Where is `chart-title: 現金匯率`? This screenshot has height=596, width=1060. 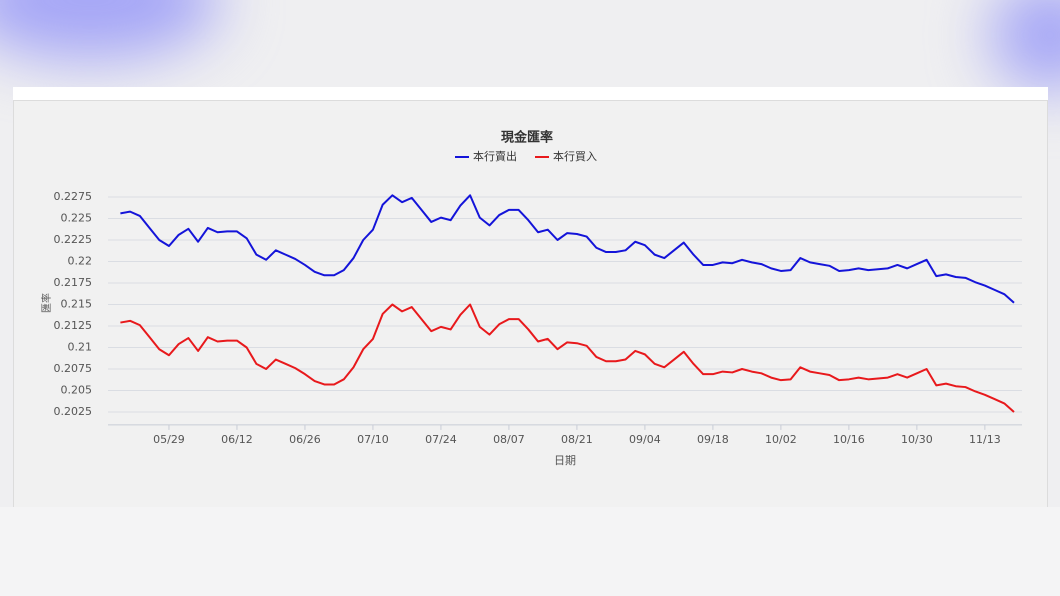 chart-title: 現金匯率 is located at coordinates (527, 138).